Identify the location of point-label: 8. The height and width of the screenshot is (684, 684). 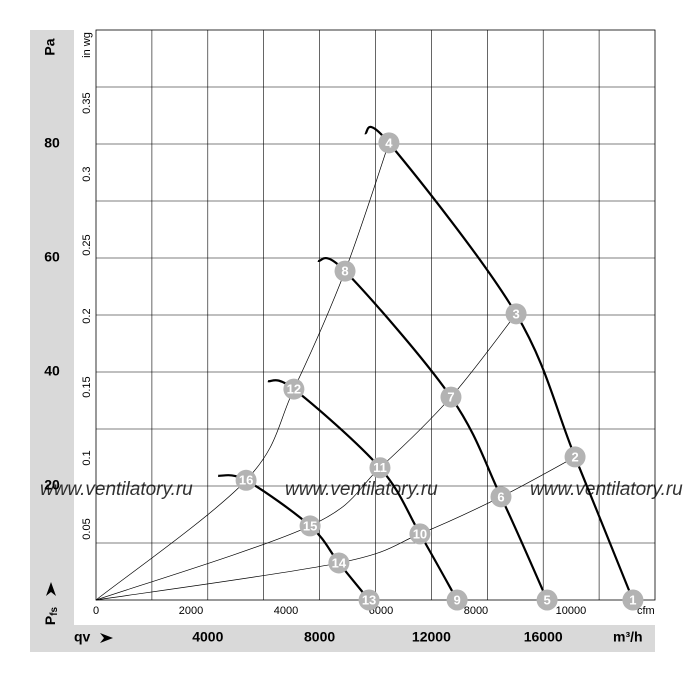
(344, 271).